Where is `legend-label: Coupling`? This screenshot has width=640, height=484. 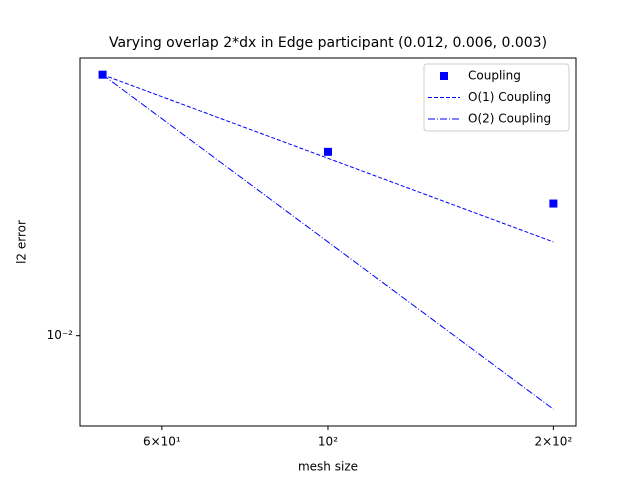 legend-label: Coupling is located at coordinates (494, 76).